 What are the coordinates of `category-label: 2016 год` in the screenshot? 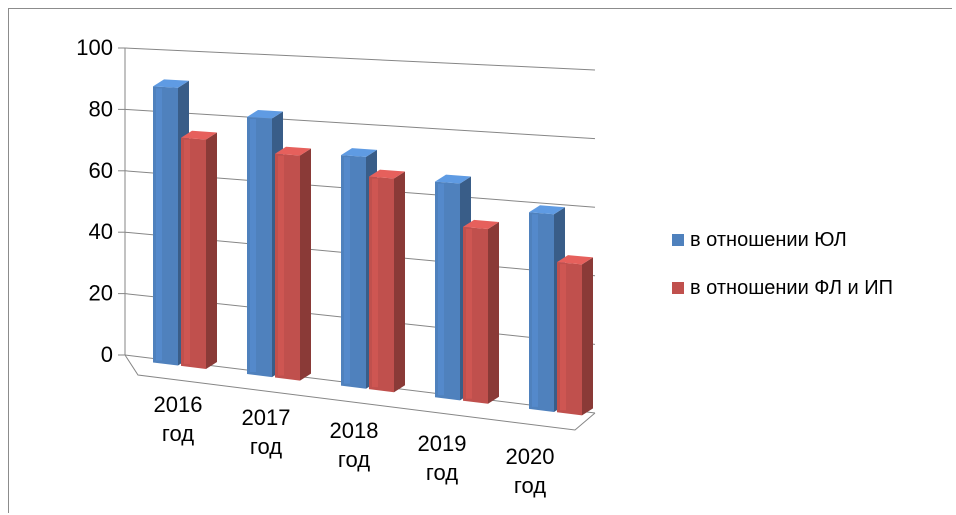 It's located at (178, 419).